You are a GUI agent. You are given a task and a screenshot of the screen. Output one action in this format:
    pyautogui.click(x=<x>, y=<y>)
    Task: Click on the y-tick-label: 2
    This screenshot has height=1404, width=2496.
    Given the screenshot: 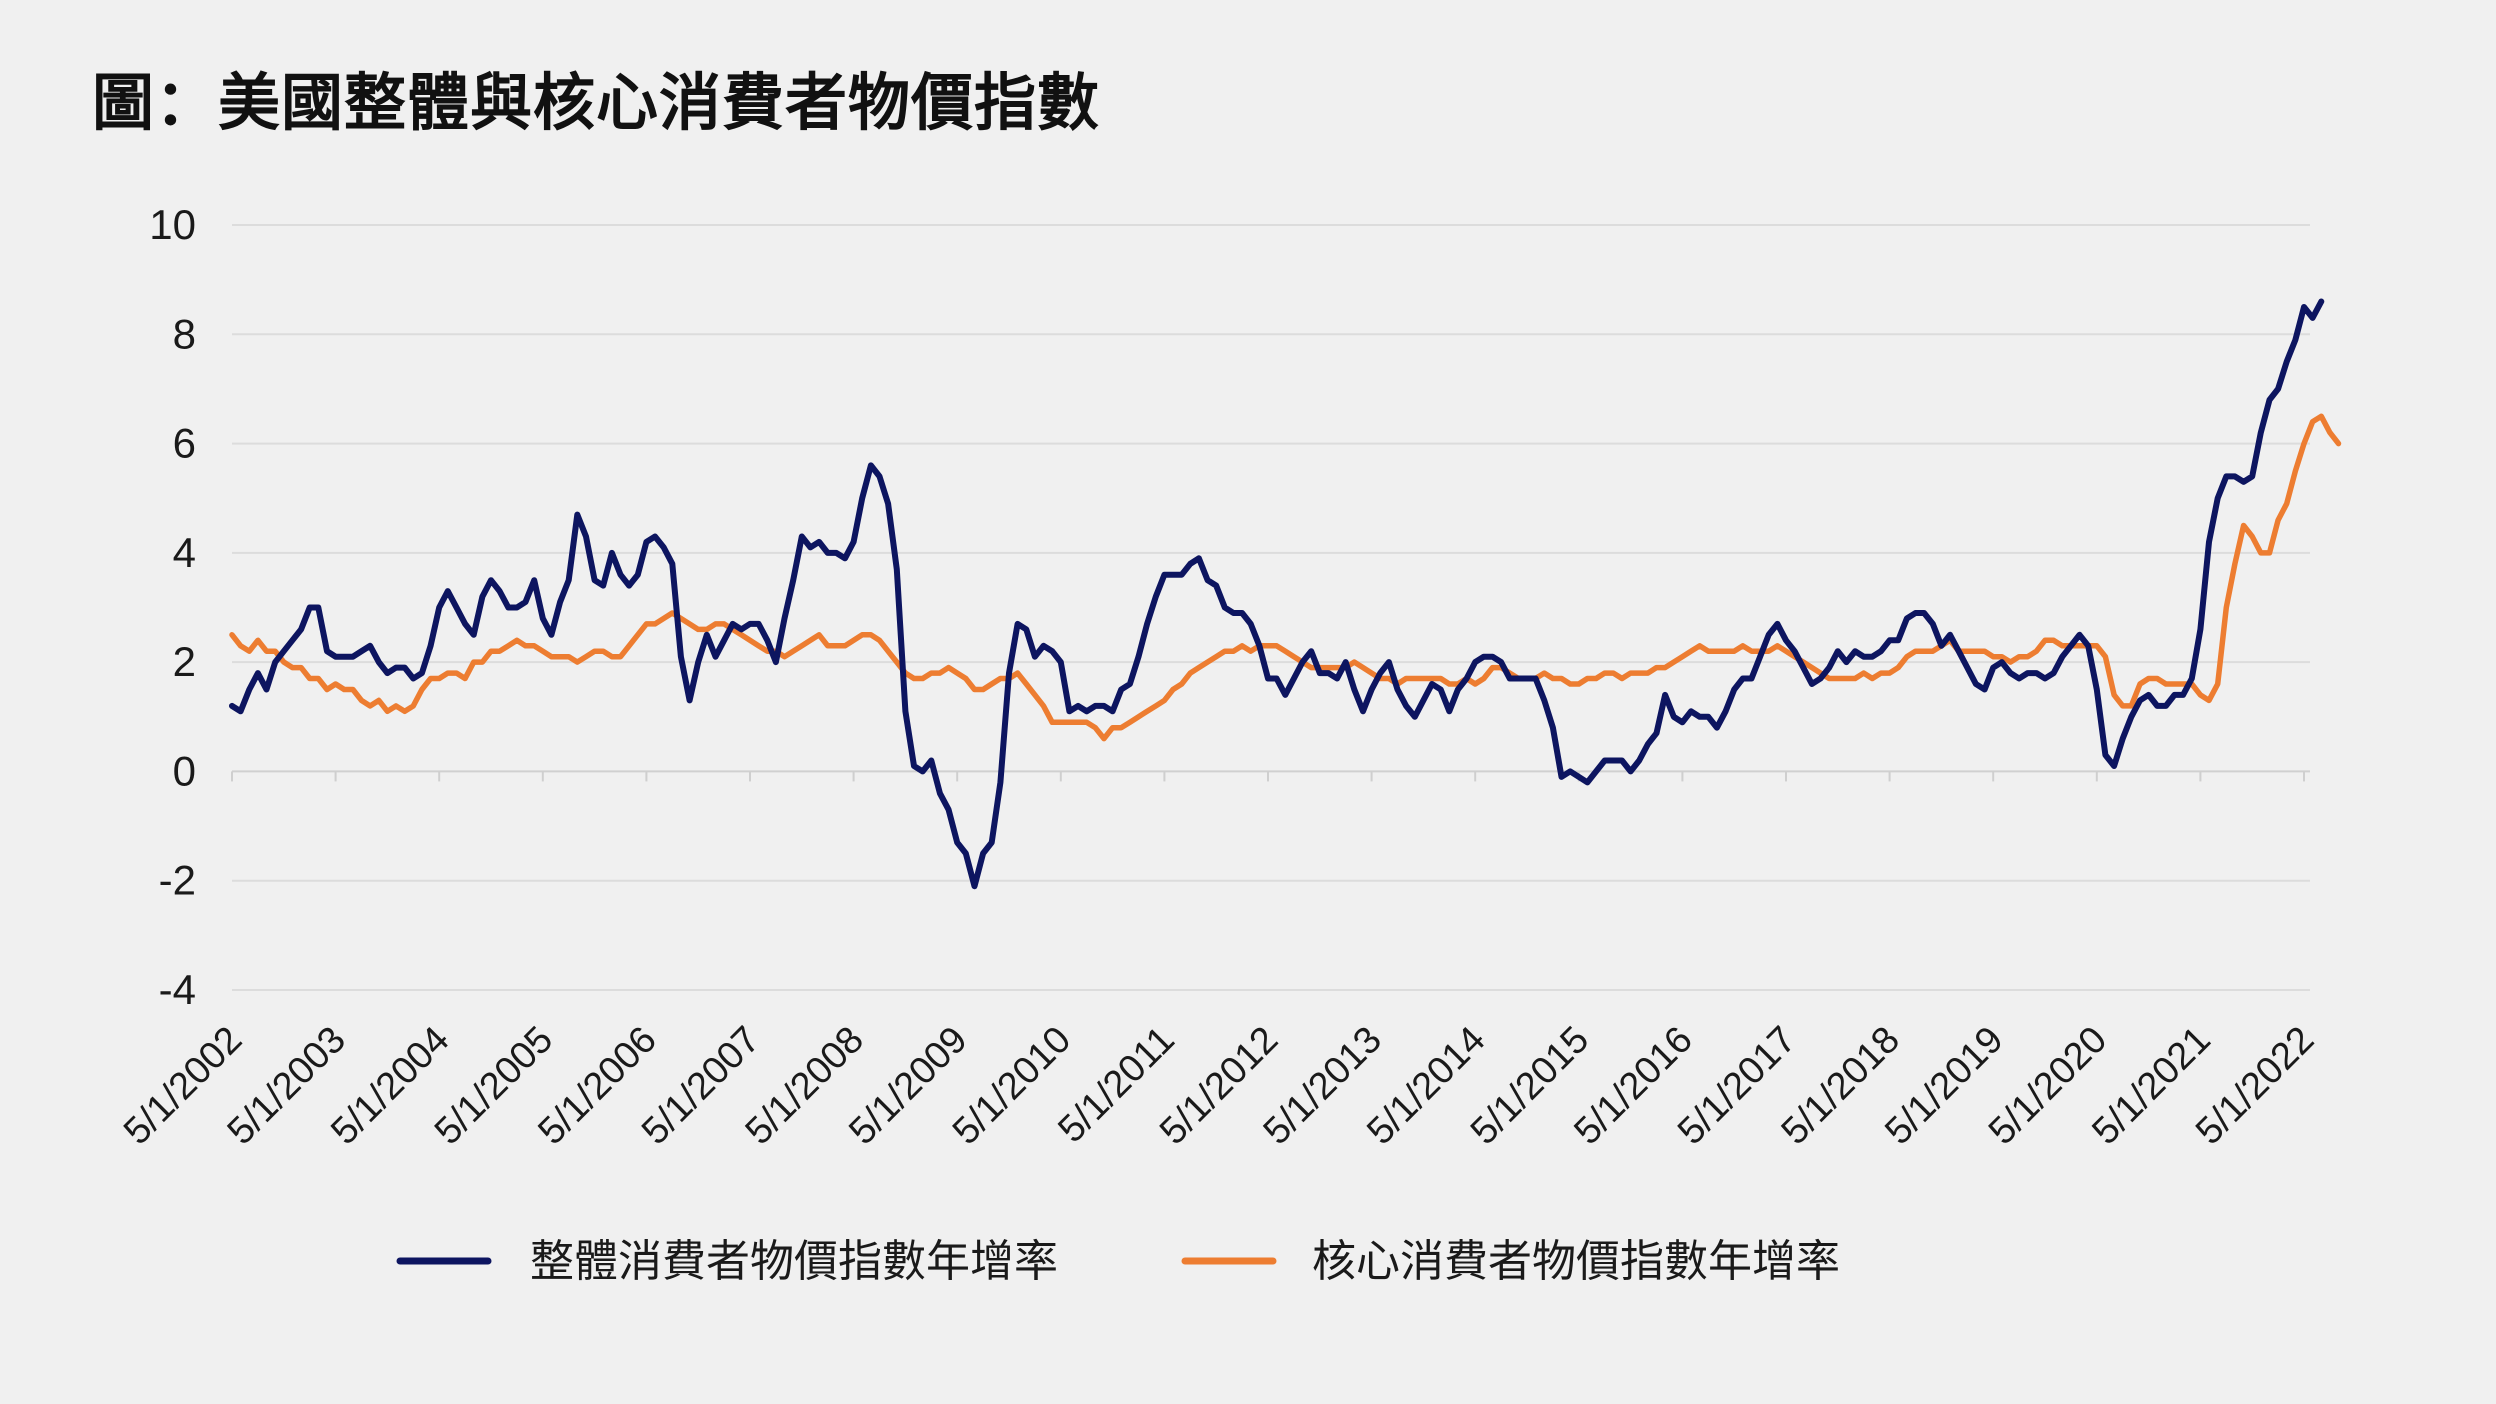 What is the action you would take?
    pyautogui.click(x=184, y=661)
    